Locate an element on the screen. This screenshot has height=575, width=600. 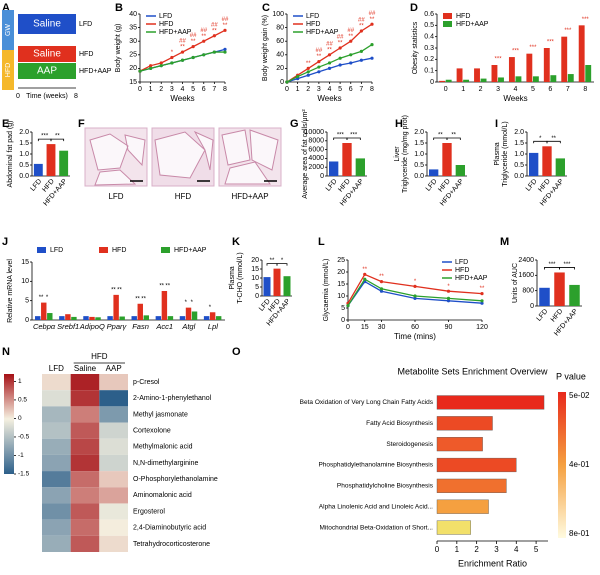
y-axis-label: Body weight gain (%) is located at coordinates (265, 48).